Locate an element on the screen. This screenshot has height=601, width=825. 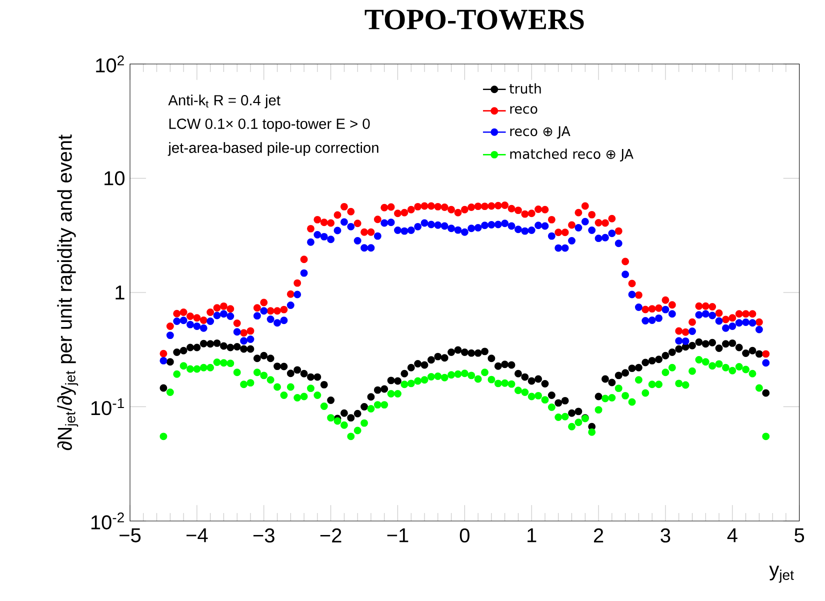
x-tick-label: 1 is located at coordinates (532, 535).